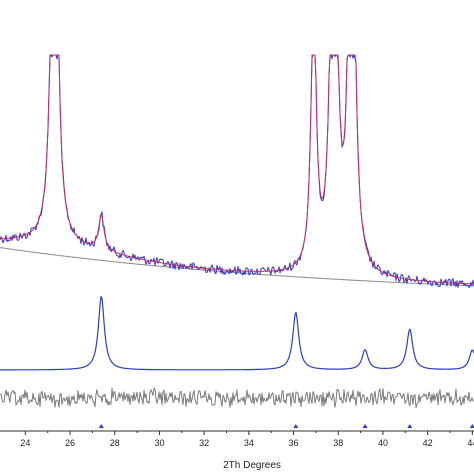 The height and width of the screenshot is (474, 474). What do you see at coordinates (204, 443) in the screenshot?
I see `x-tick-label: 32` at bounding box center [204, 443].